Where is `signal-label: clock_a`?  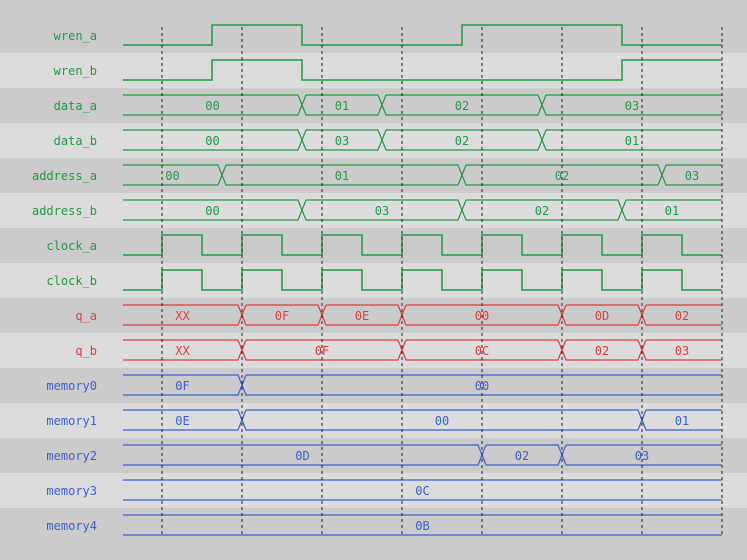
signal-label: clock_a is located at coordinates (71, 246).